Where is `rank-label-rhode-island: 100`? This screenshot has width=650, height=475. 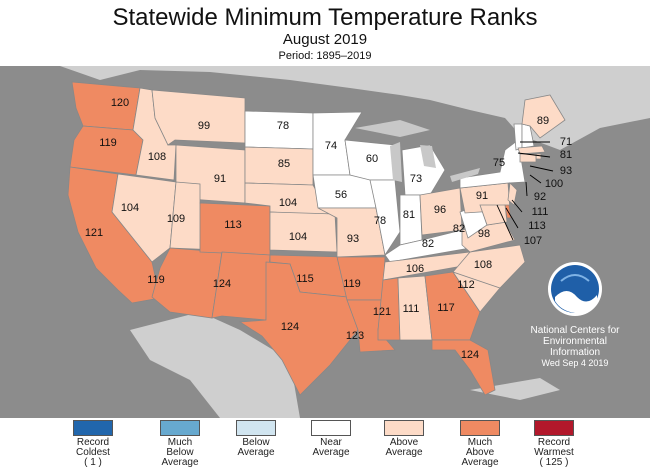
rank-label-rhode-island: 100 is located at coordinates (554, 184).